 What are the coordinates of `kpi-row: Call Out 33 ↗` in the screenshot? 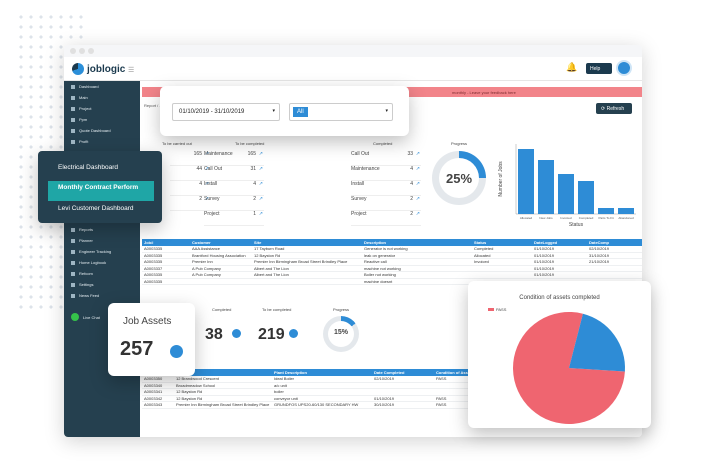 It's located at (386, 158).